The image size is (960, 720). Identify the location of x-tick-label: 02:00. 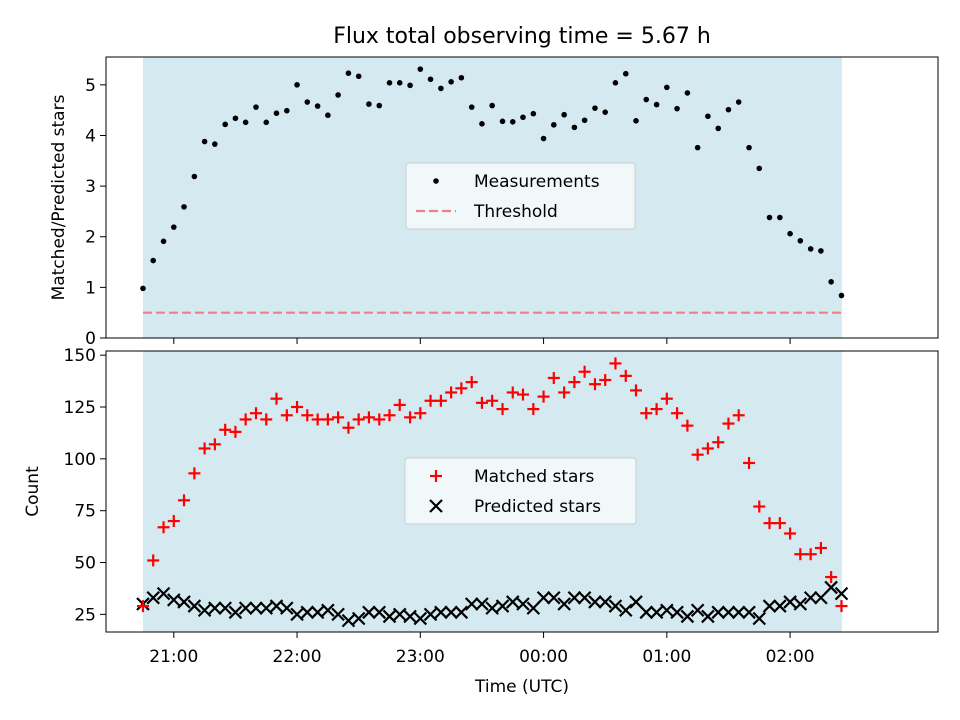
(790, 657).